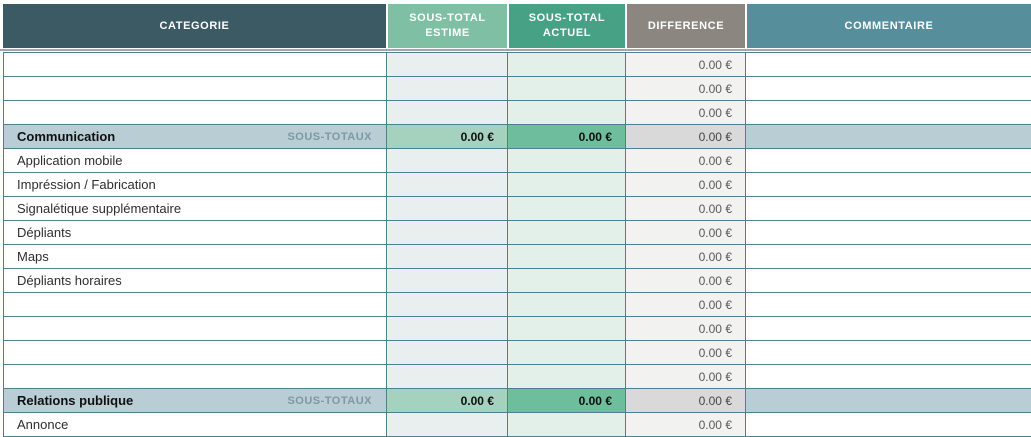 The image size is (1031, 437). I want to click on cell-categorie: Communication SOUS-TOTAUX, so click(194, 136).